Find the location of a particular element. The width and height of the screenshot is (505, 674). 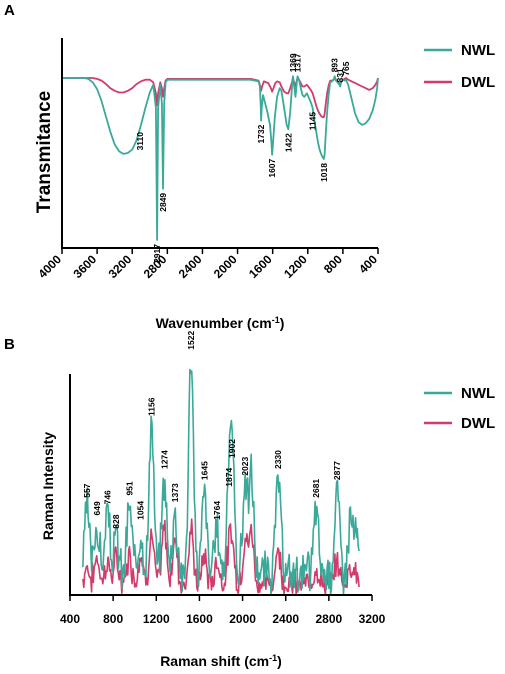

panel-b-x-title-end: ) is located at coordinates (279, 661).